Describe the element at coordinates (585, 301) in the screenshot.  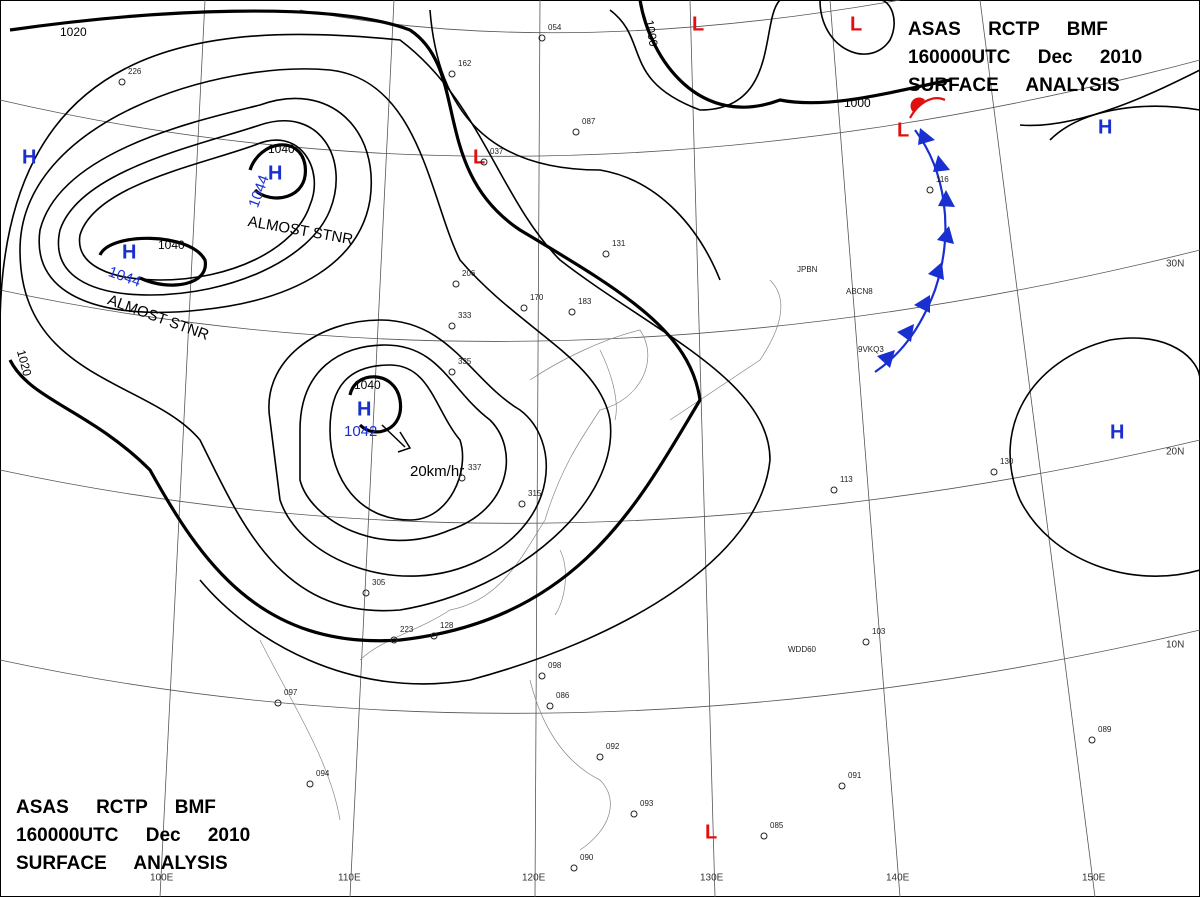
I see `station-report: 183` at that location.